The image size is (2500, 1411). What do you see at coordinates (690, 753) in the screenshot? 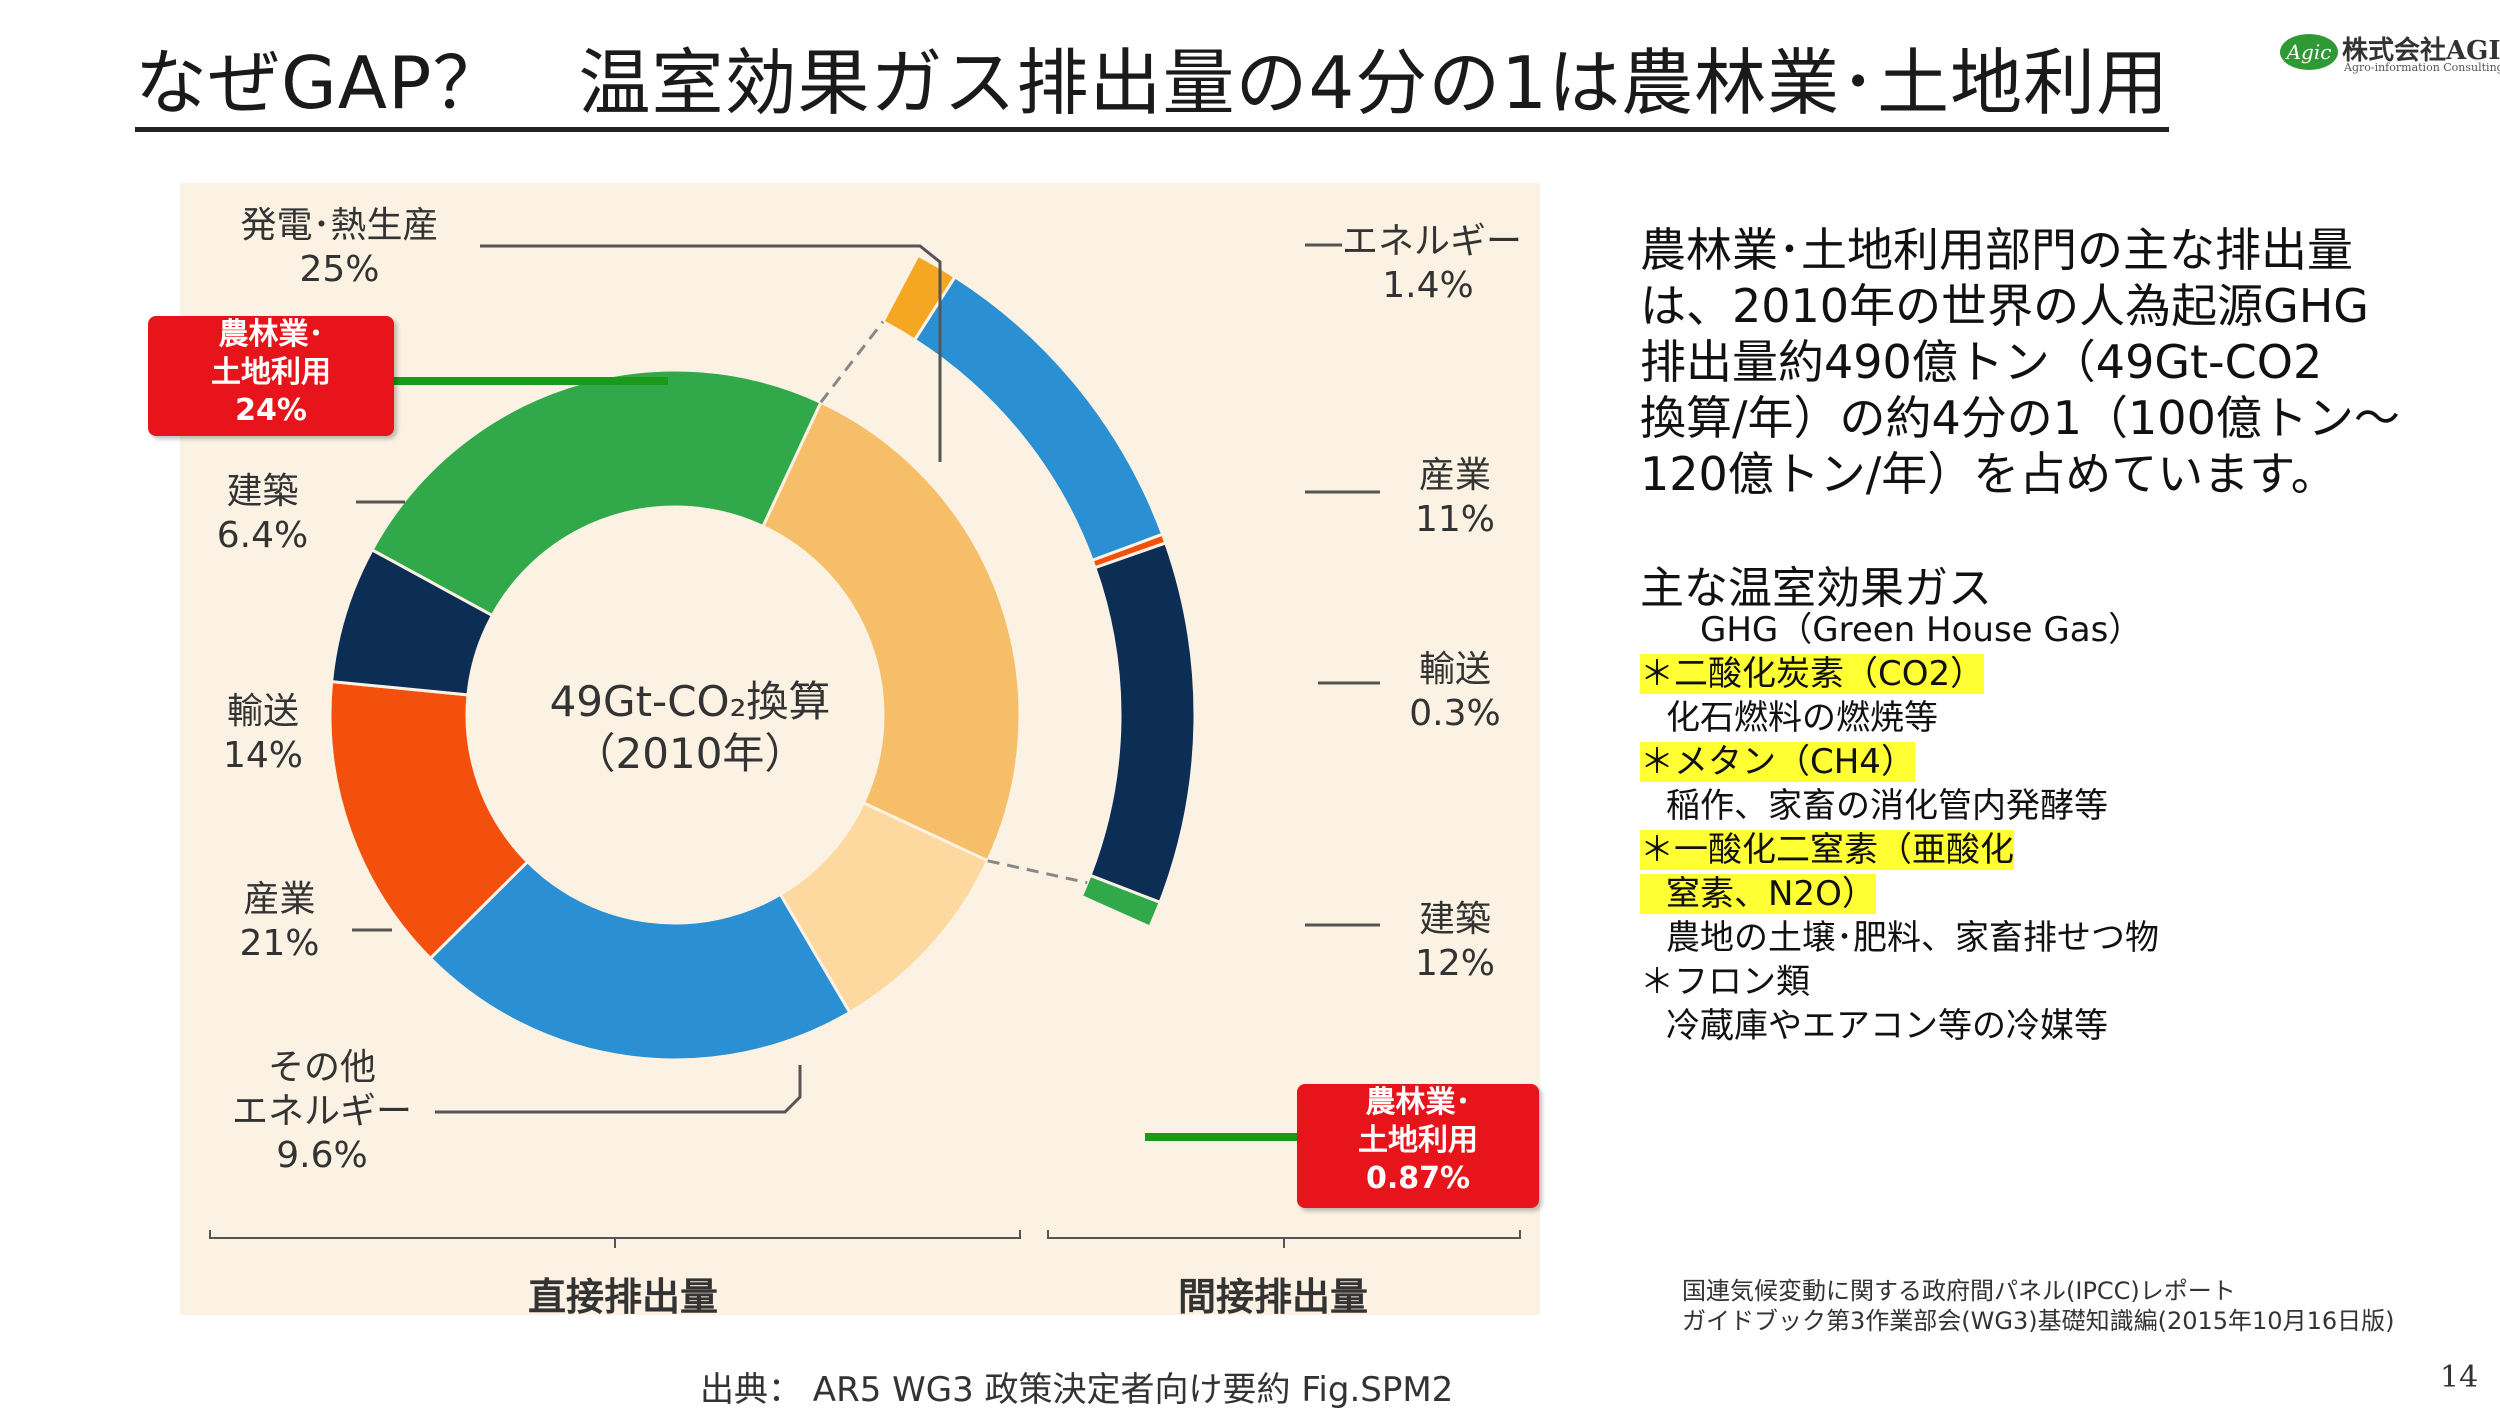
I see `center-label-line2: （2010年）` at bounding box center [690, 753].